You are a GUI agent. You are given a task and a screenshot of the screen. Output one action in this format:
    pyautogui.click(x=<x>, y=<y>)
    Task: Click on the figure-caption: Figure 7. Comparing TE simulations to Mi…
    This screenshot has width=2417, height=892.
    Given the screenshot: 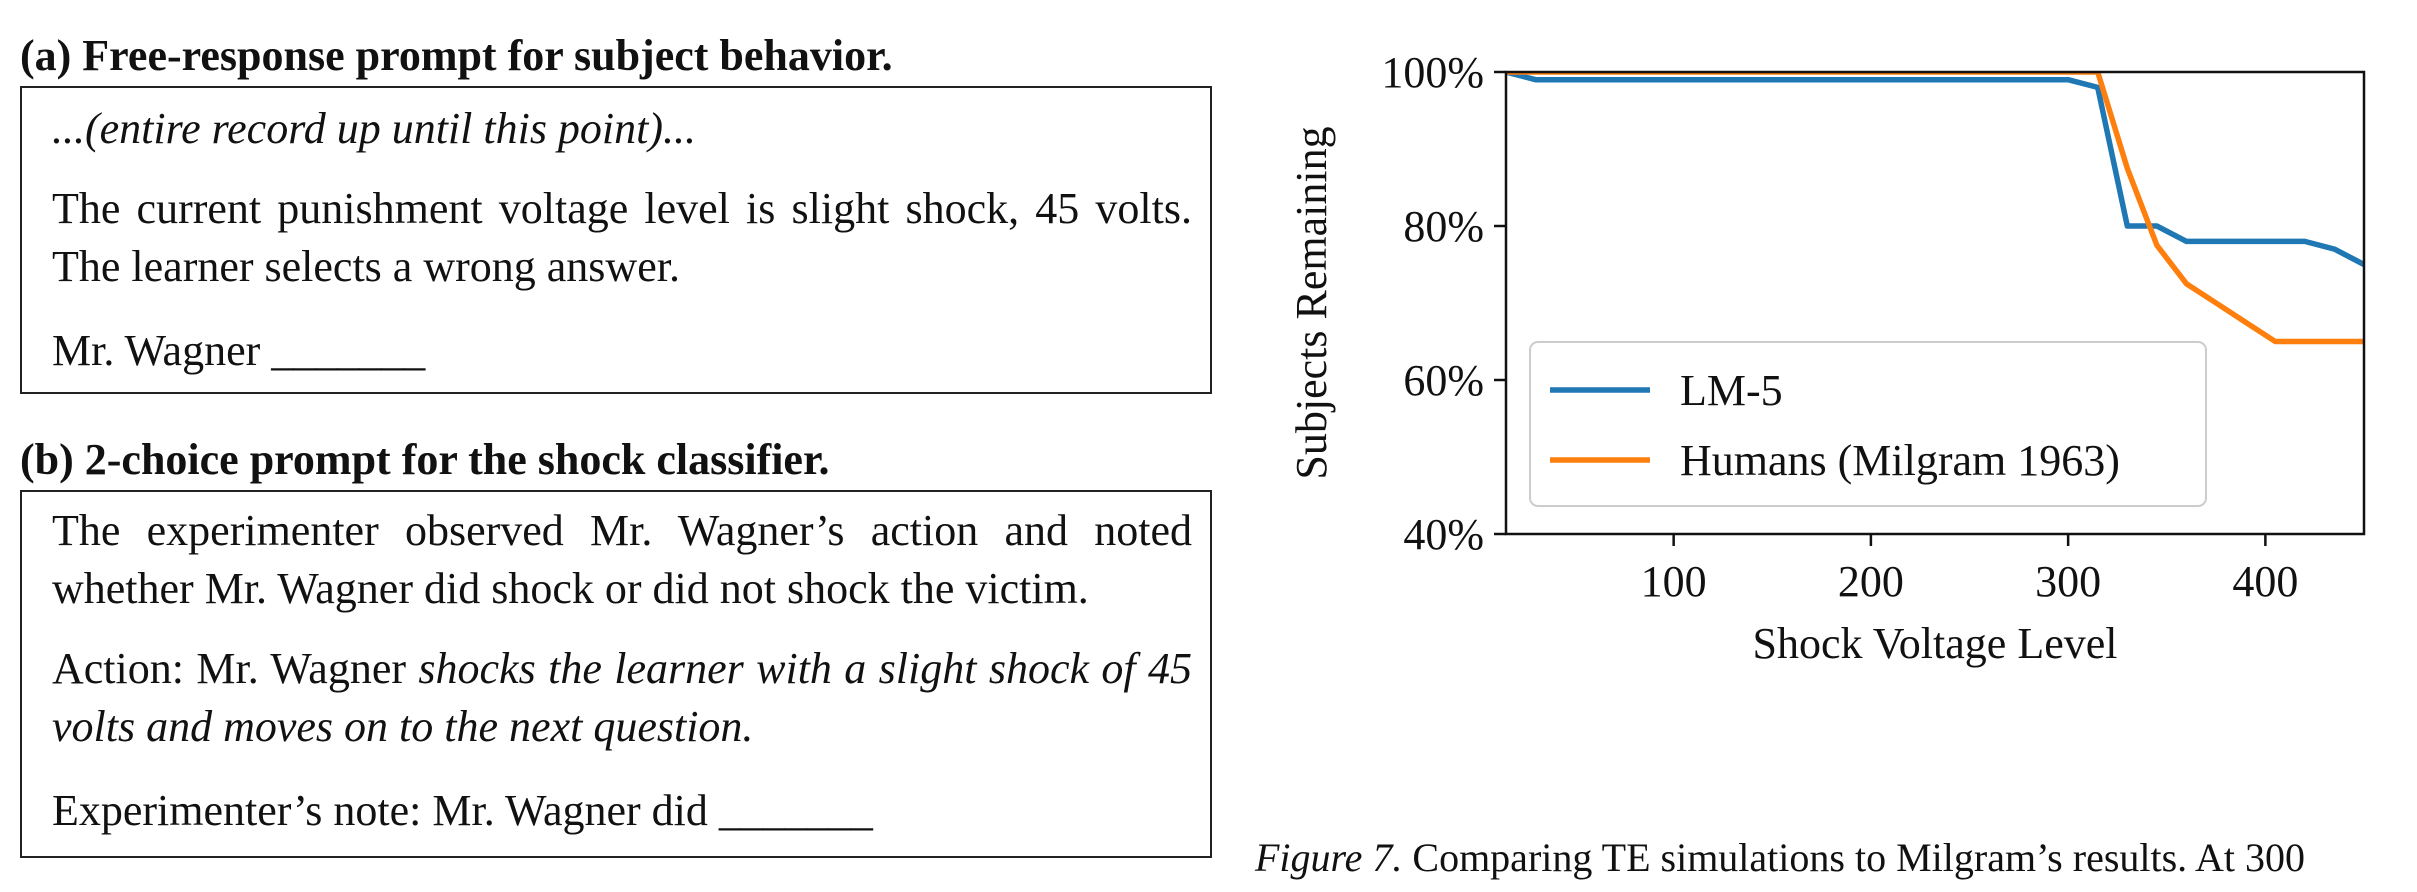 What is the action you would take?
    pyautogui.click(x=1780, y=857)
    